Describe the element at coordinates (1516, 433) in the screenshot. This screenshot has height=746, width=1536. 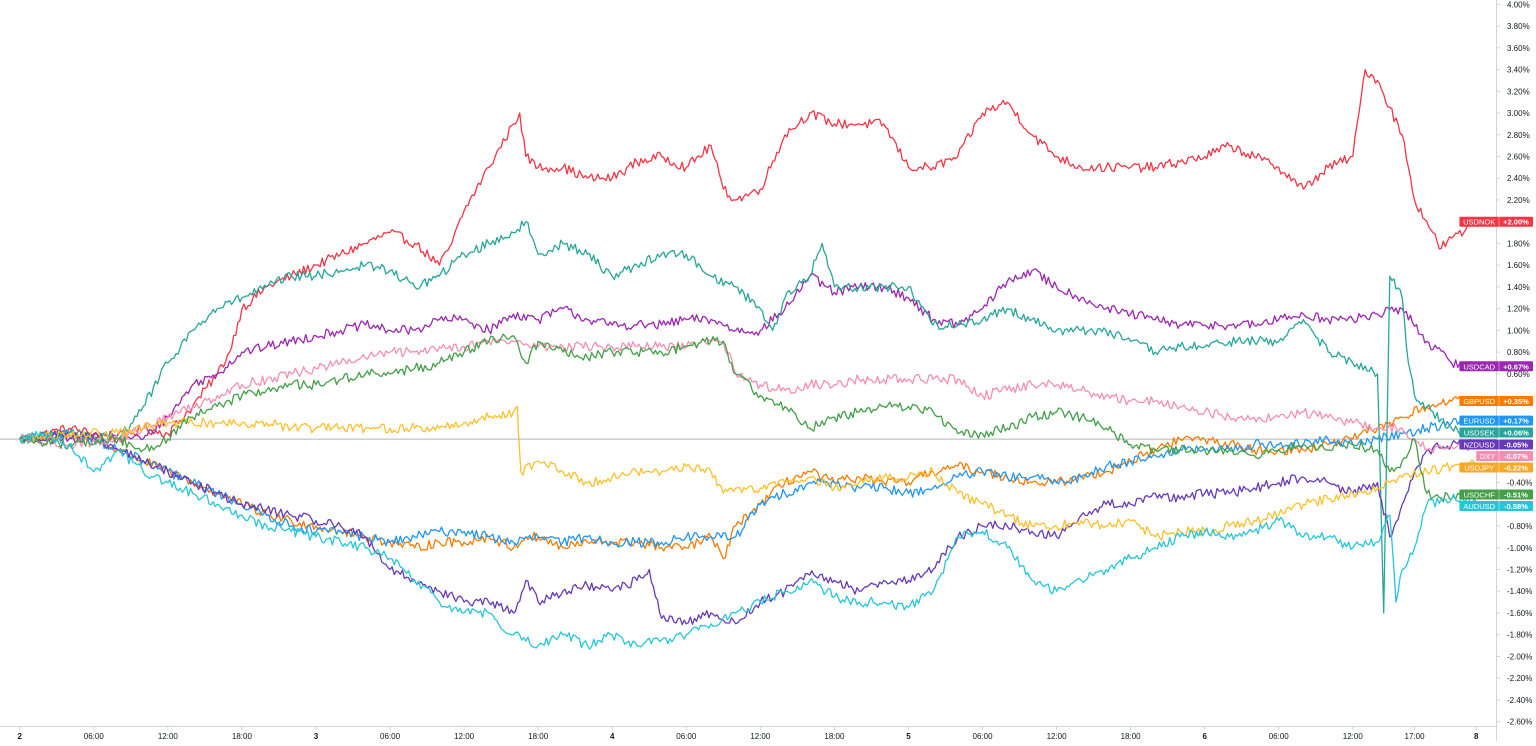
I see `series-value-text: +0.06%` at that location.